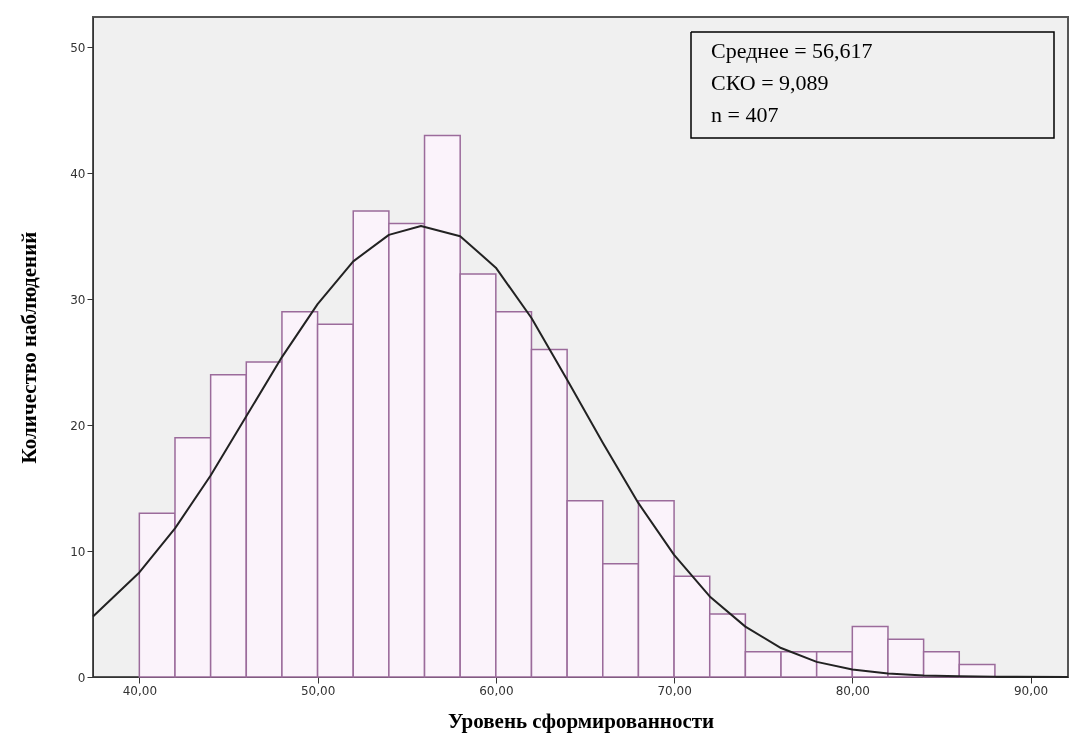 This screenshot has width=1070, height=747. I want to click on x-tick-label: 70,00, so click(674, 690).